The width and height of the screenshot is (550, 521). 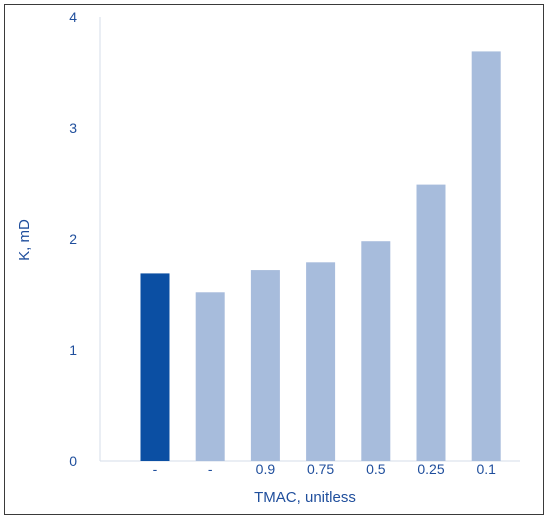 What do you see at coordinates (305, 497) in the screenshot?
I see `x-axis-title: TMAC, unitless` at bounding box center [305, 497].